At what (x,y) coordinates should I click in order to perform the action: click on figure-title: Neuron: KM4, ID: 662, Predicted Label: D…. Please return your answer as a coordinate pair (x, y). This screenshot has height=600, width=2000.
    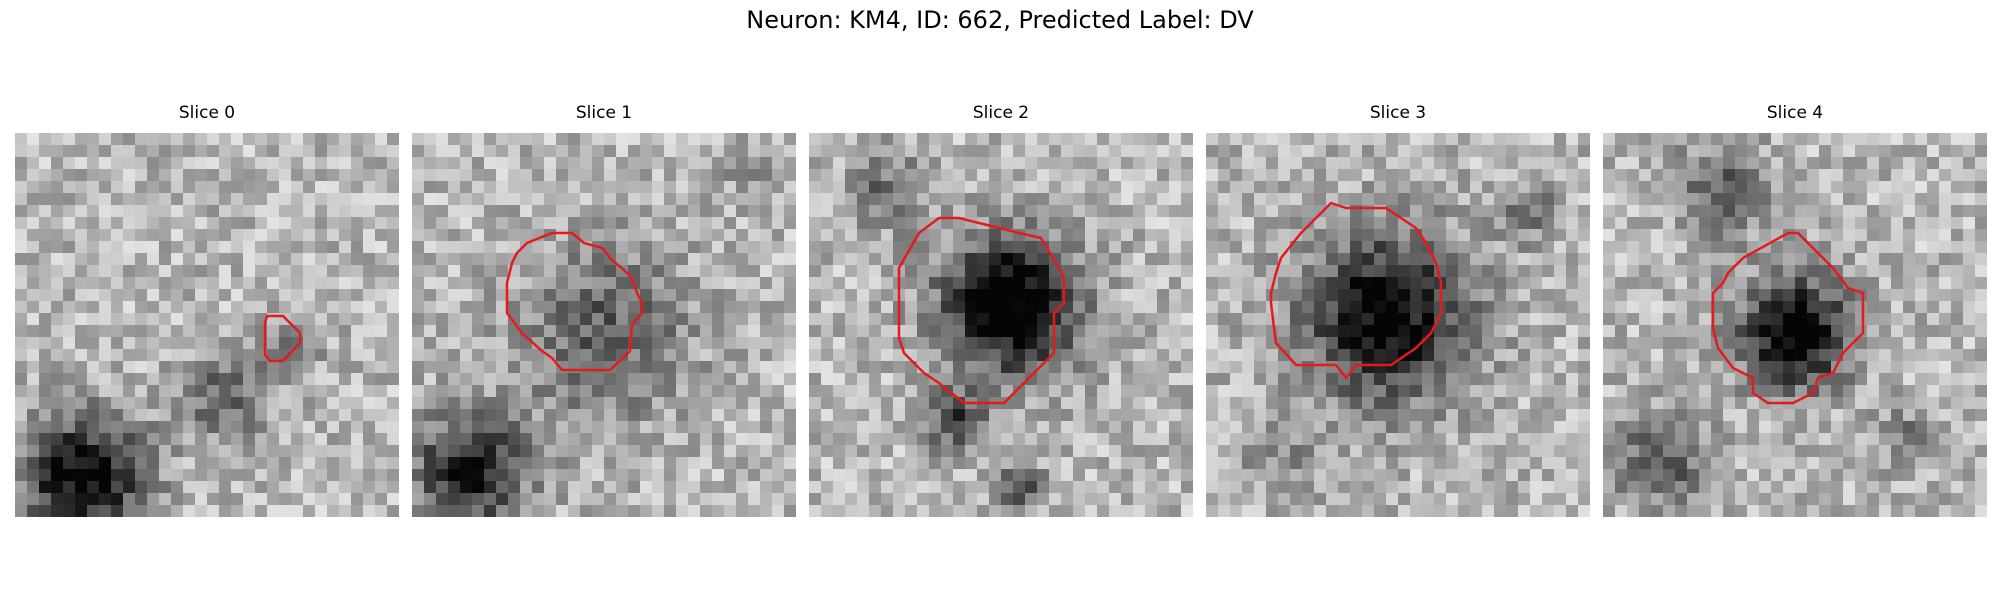
    Looking at the image, I should click on (1000, 20).